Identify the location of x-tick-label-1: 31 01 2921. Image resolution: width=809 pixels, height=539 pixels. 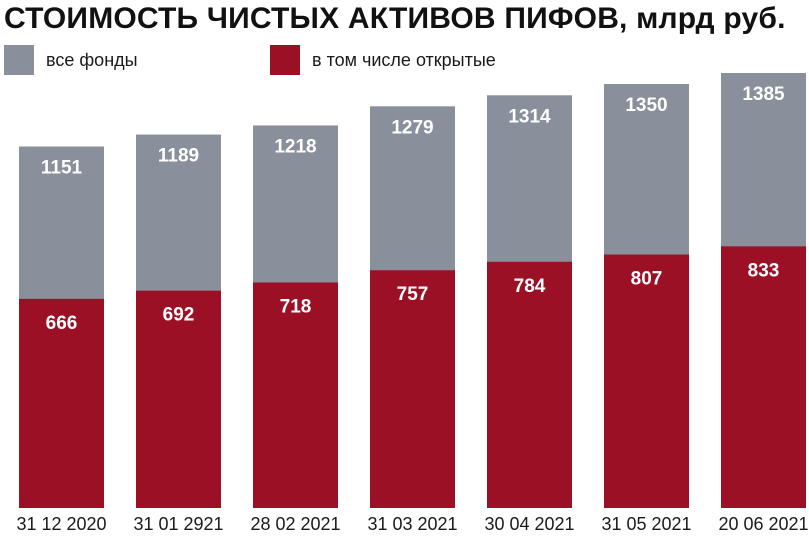
(178, 524).